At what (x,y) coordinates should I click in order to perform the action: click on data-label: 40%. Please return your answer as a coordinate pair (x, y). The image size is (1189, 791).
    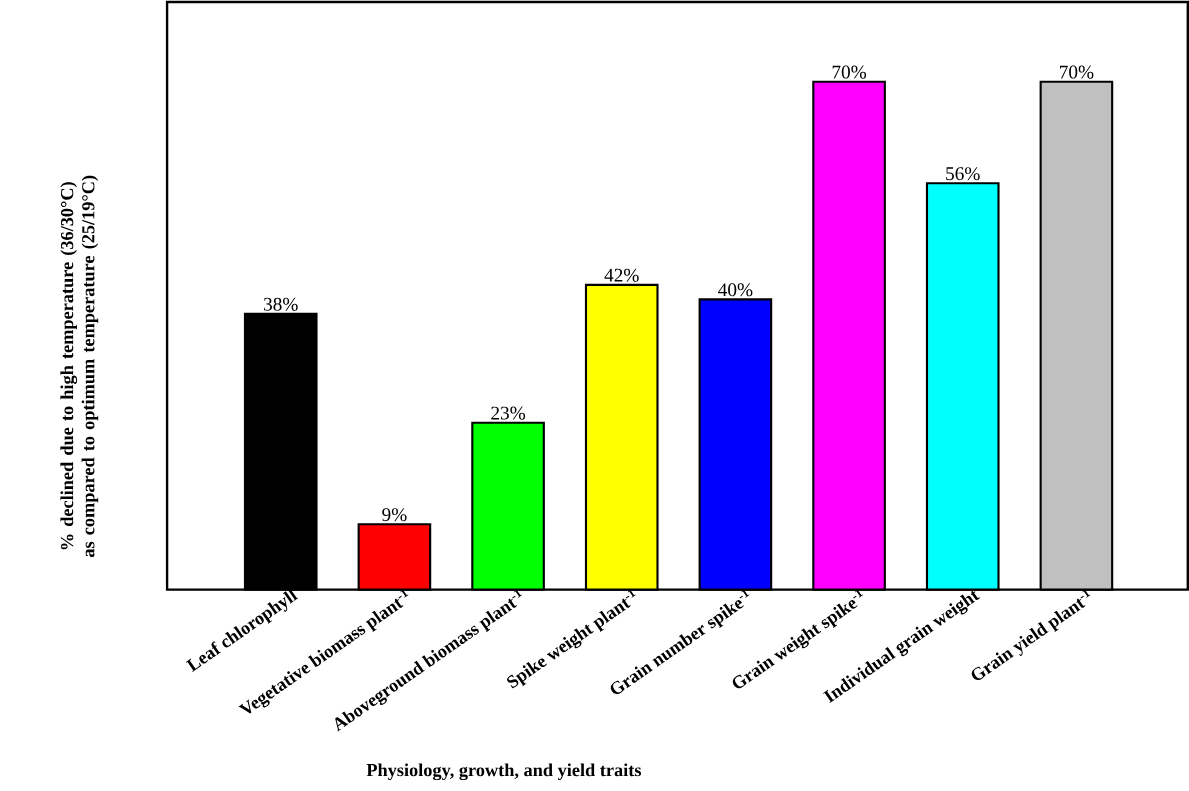
    Looking at the image, I should click on (735, 290).